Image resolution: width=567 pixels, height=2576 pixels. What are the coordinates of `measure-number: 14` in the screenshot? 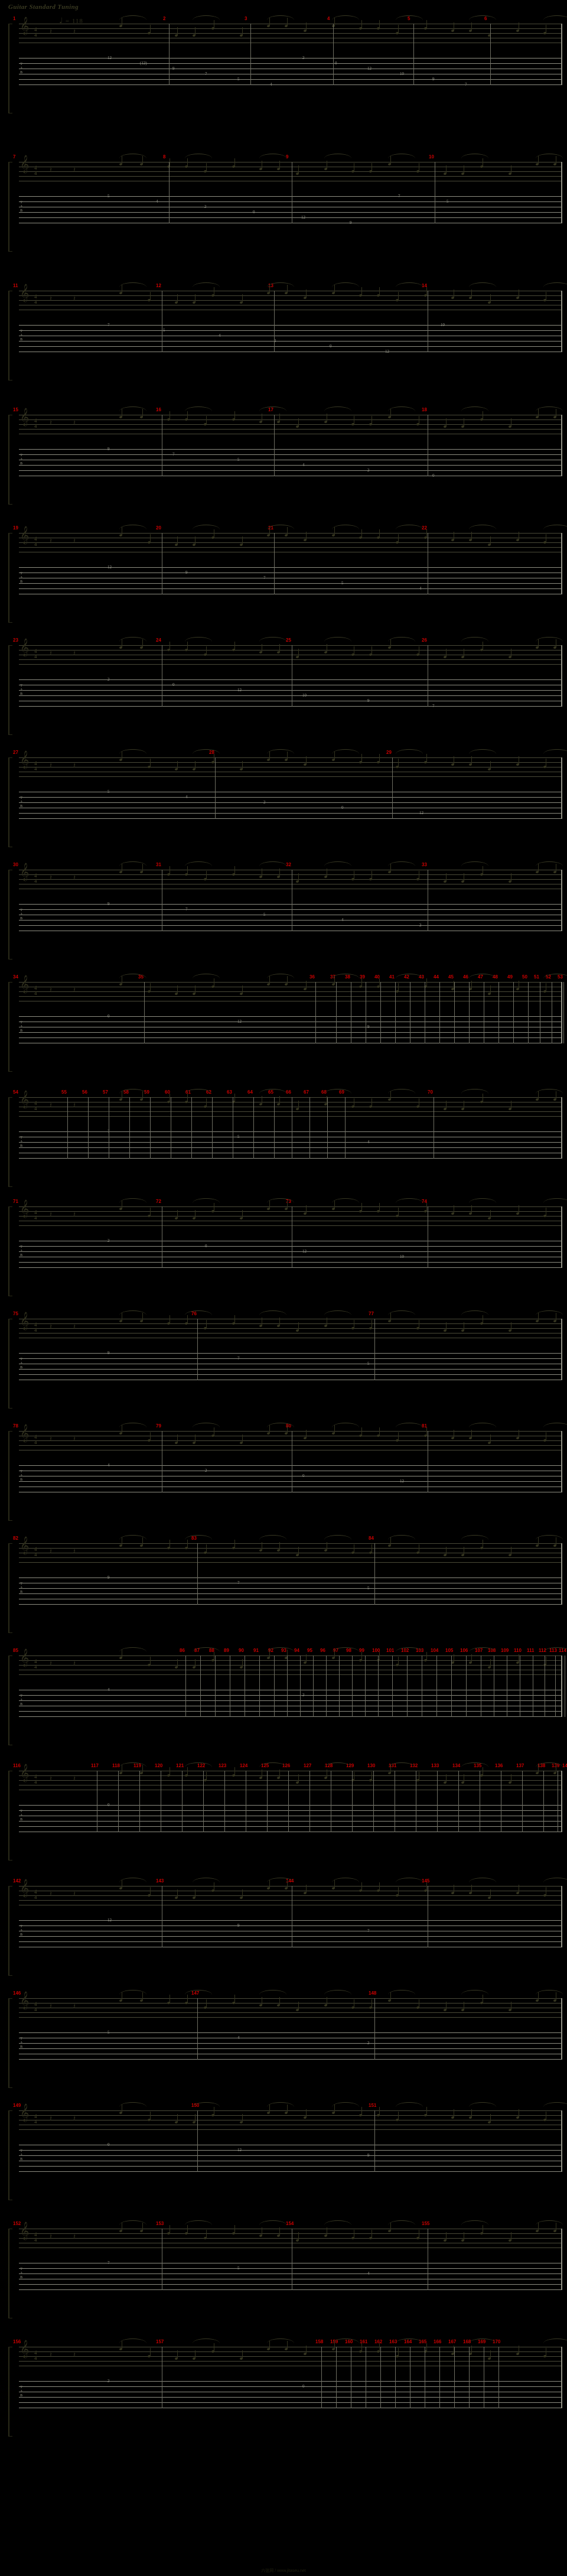 It's located at (424, 285).